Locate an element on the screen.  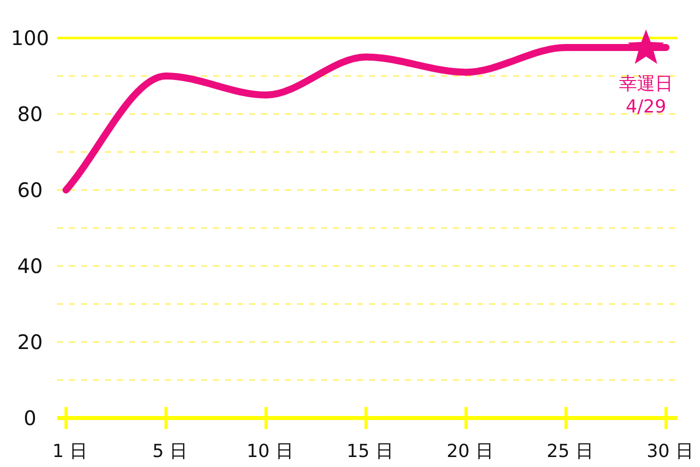
y-tick-label: 40 is located at coordinates (30, 266).